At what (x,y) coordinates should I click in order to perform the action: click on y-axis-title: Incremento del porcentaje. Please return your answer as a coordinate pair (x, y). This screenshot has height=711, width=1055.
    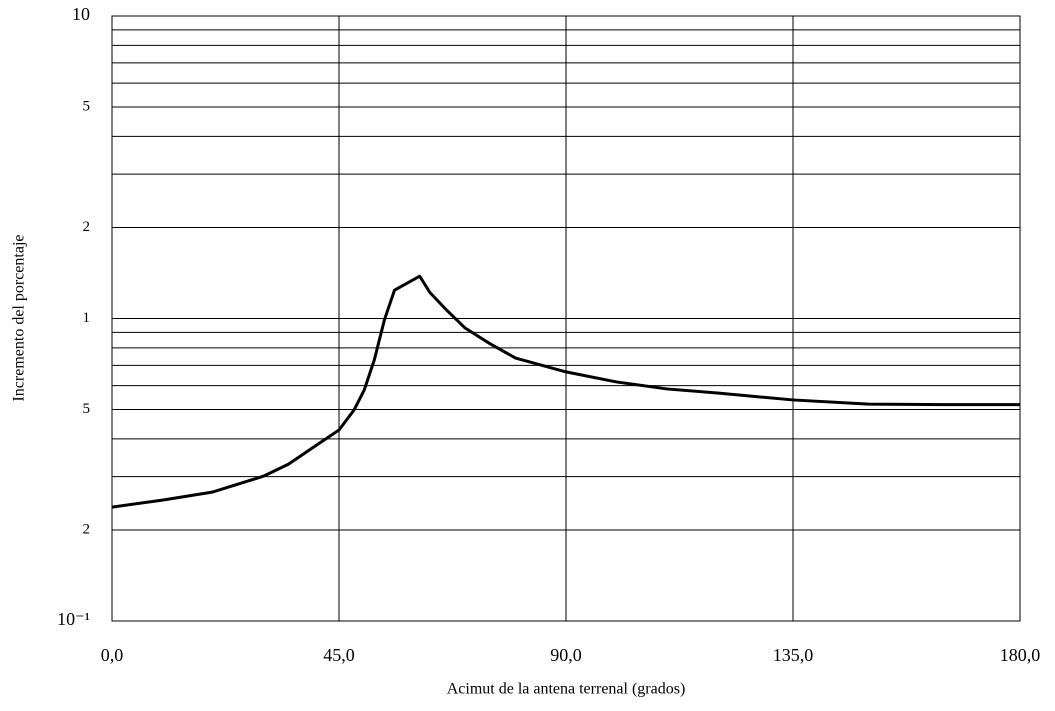
    Looking at the image, I should click on (19, 317).